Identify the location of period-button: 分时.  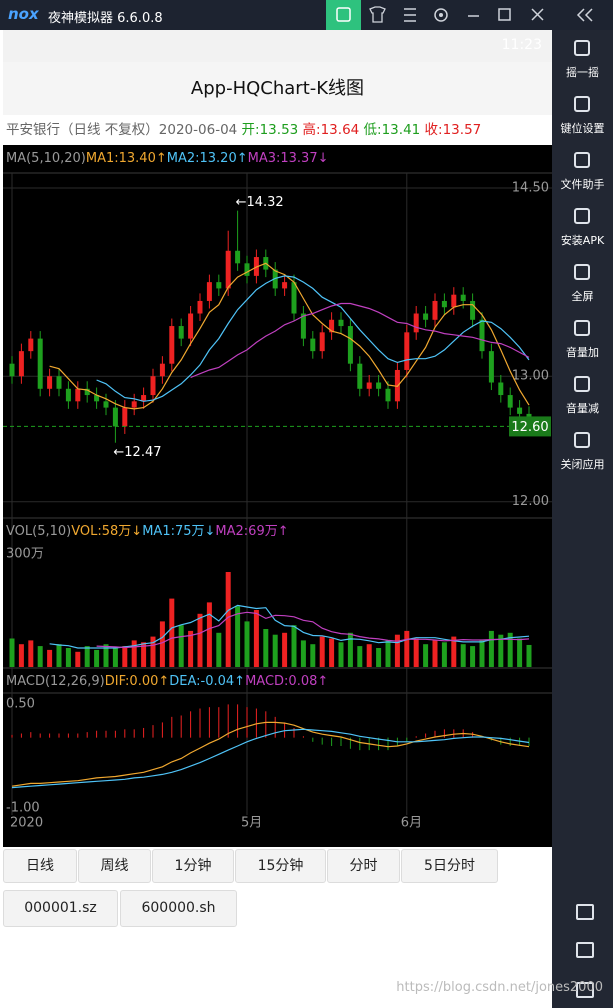
(363, 866).